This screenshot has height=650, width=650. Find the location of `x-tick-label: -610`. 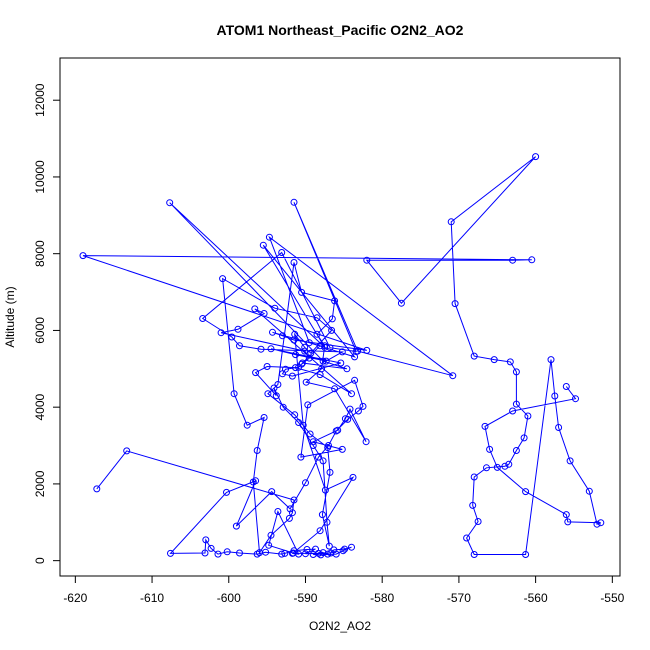

x-tick-label: -610 is located at coordinates (152, 598).